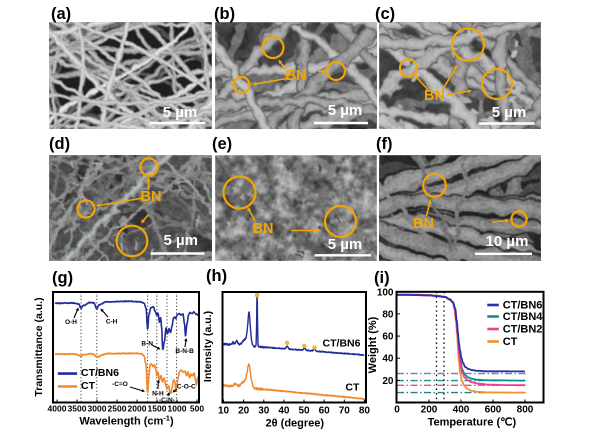 The height and width of the screenshot is (441, 600). Describe the element at coordinates (385, 292) in the screenshot. I see `svg-text: 100` at that location.